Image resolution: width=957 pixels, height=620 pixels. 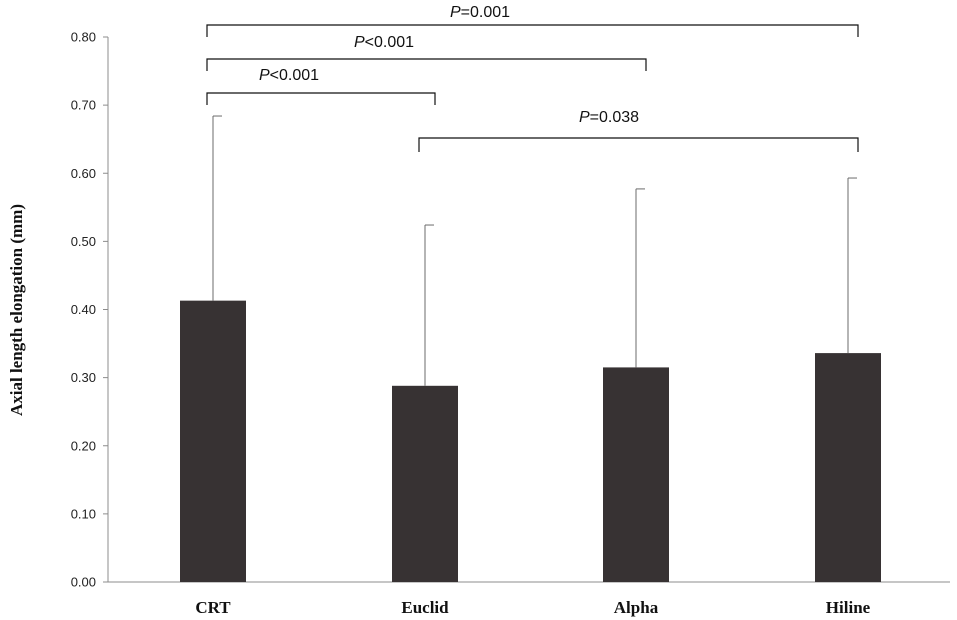 What do you see at coordinates (16, 310) in the screenshot?
I see `y-axis-title: Axial length elongation (mm)` at bounding box center [16, 310].